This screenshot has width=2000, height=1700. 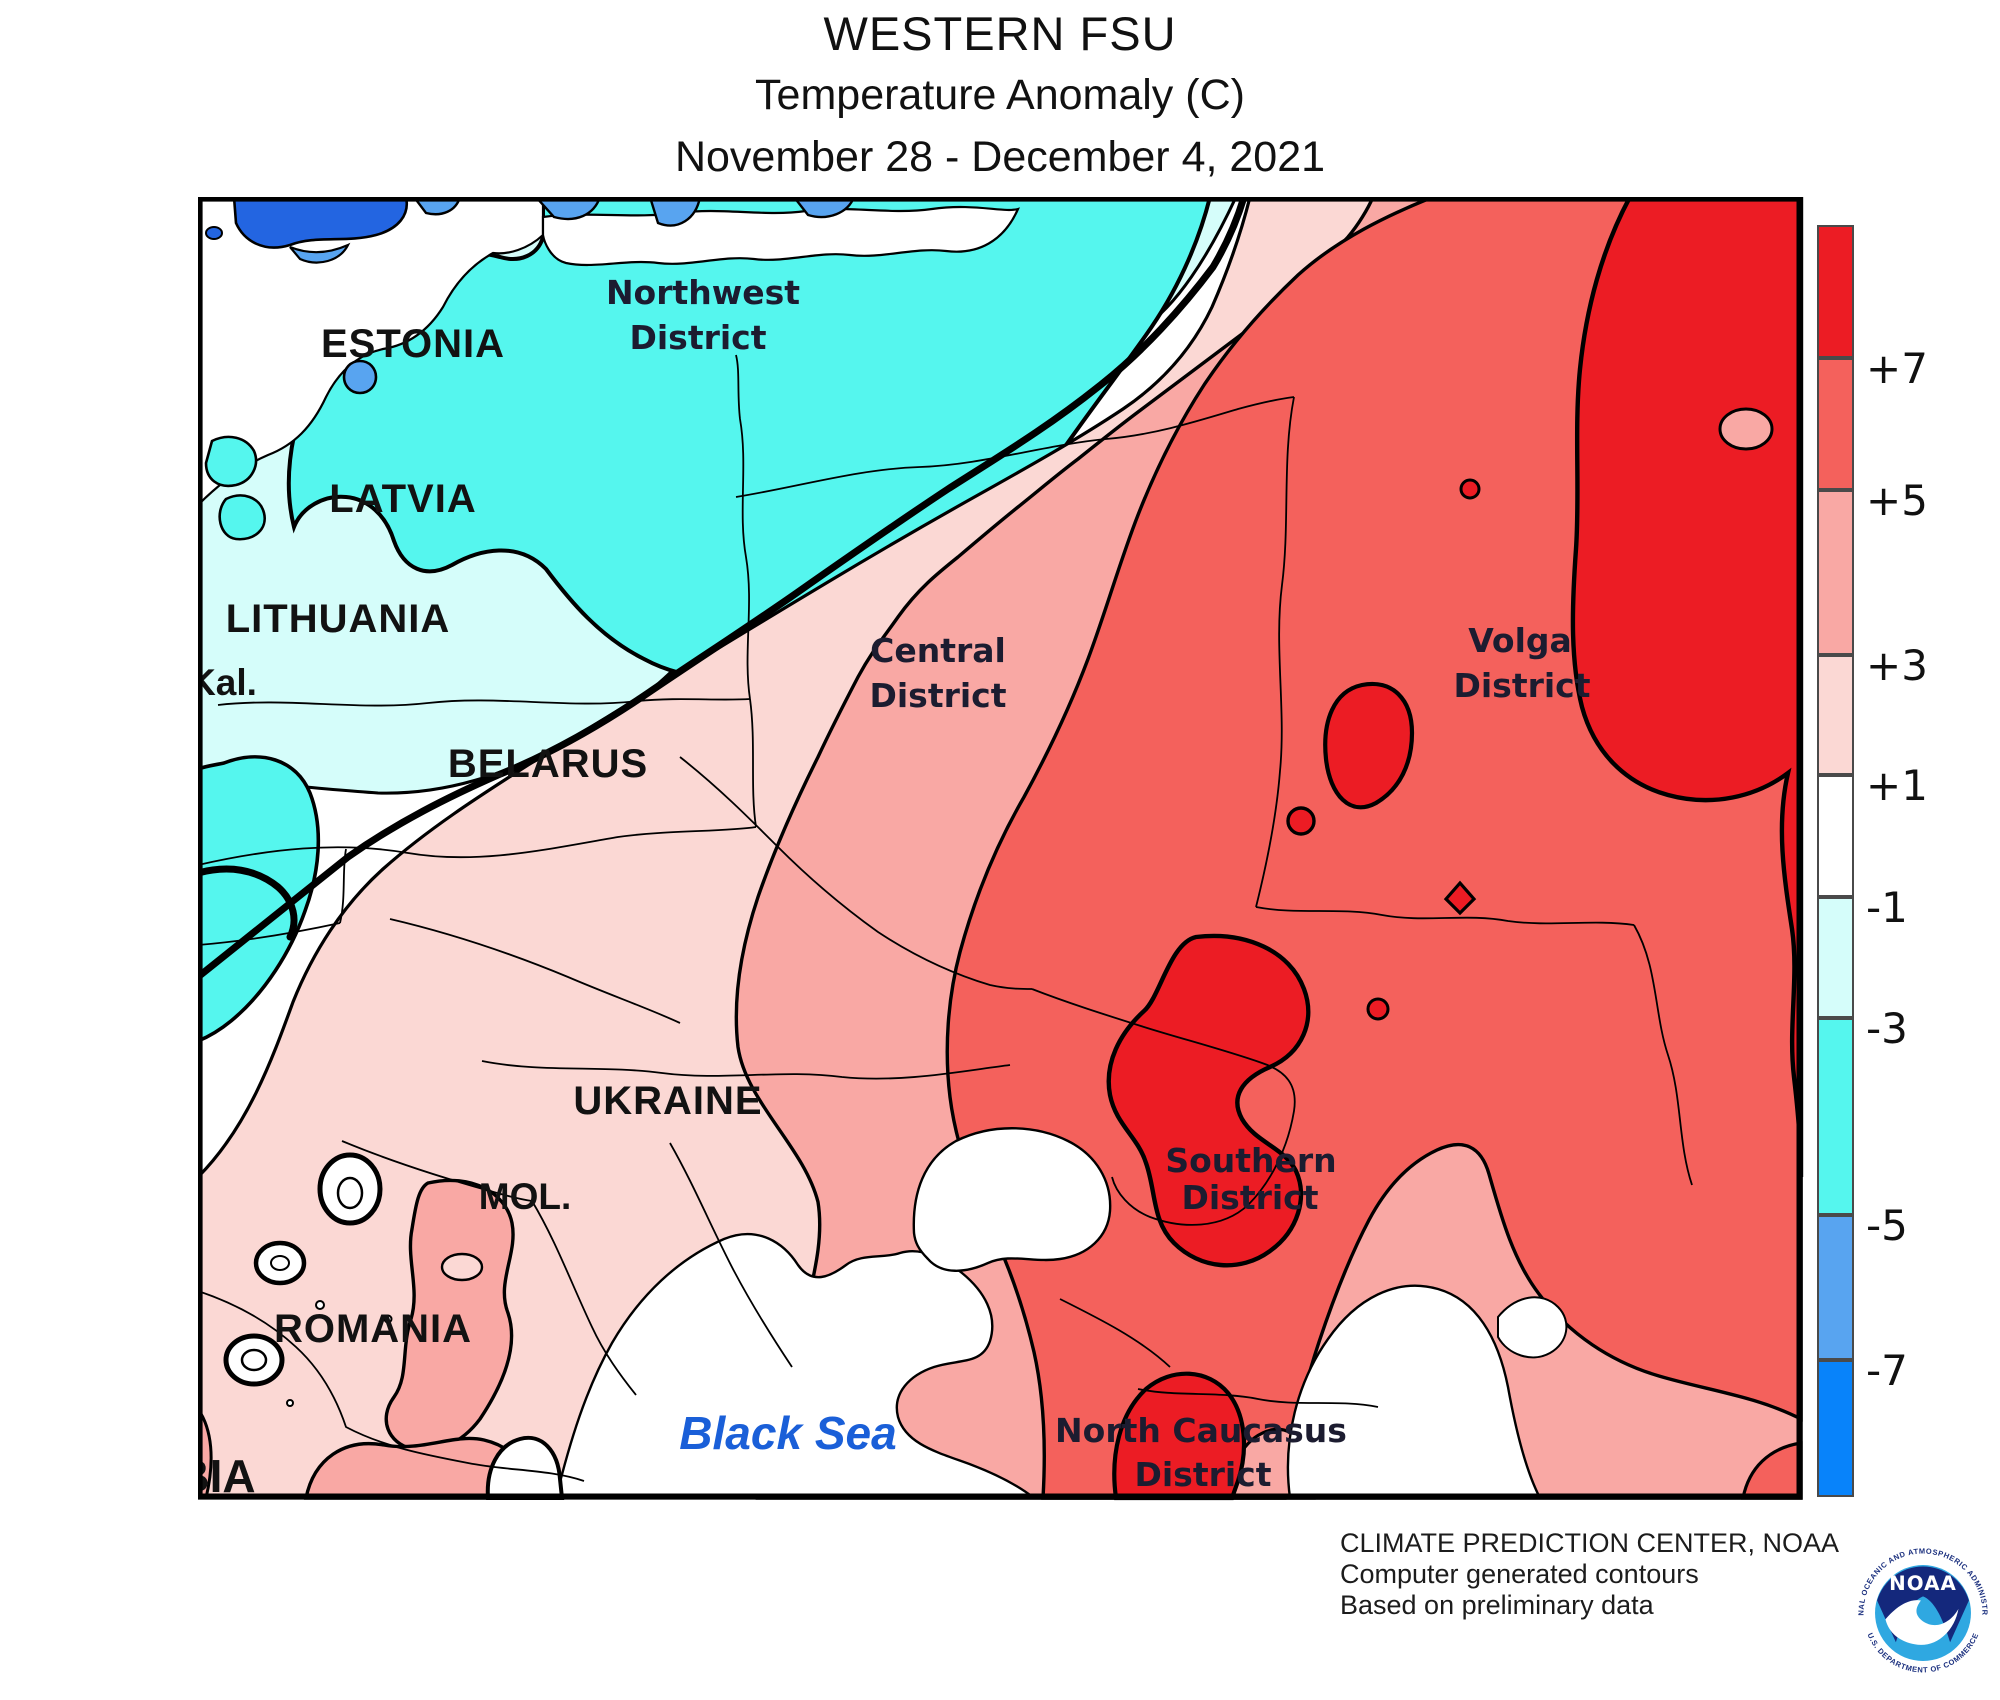 I want to click on hole-medpink-in-red, so click(x=1746, y=429).